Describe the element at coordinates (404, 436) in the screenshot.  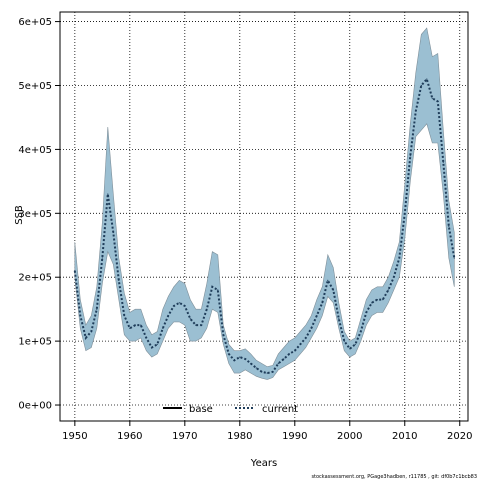
I see `x-tick-label: 2010` at that location.